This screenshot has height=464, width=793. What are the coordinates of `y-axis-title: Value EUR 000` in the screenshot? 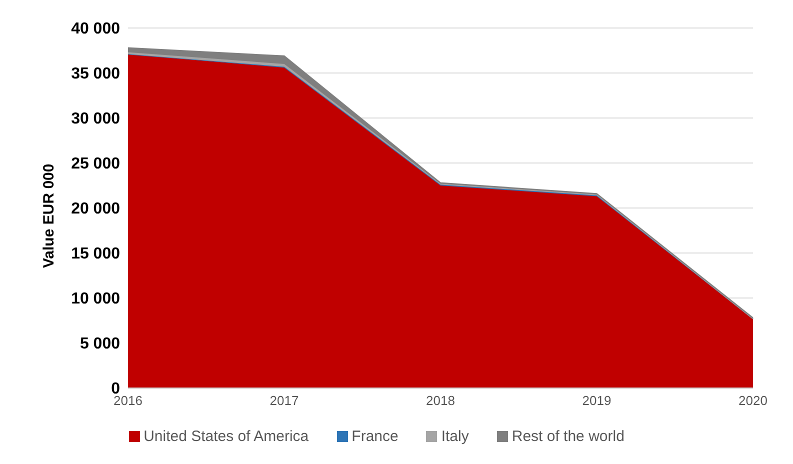 It's located at (49, 216).